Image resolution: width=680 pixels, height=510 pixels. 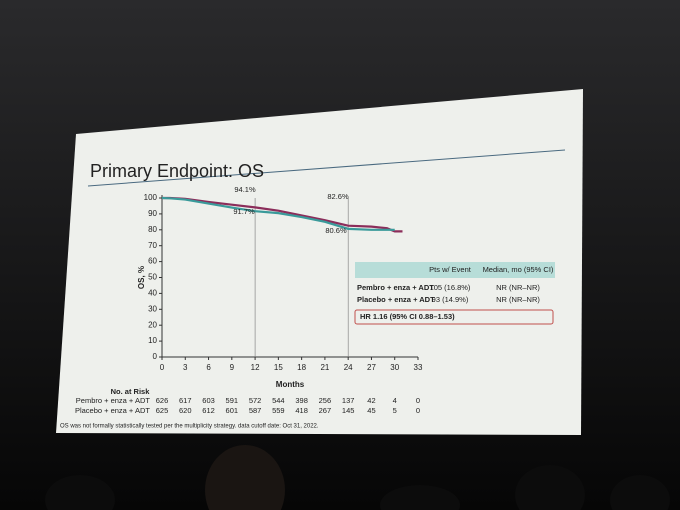 What do you see at coordinates (278, 213) in the screenshot?
I see `survival-curve` at bounding box center [278, 213].